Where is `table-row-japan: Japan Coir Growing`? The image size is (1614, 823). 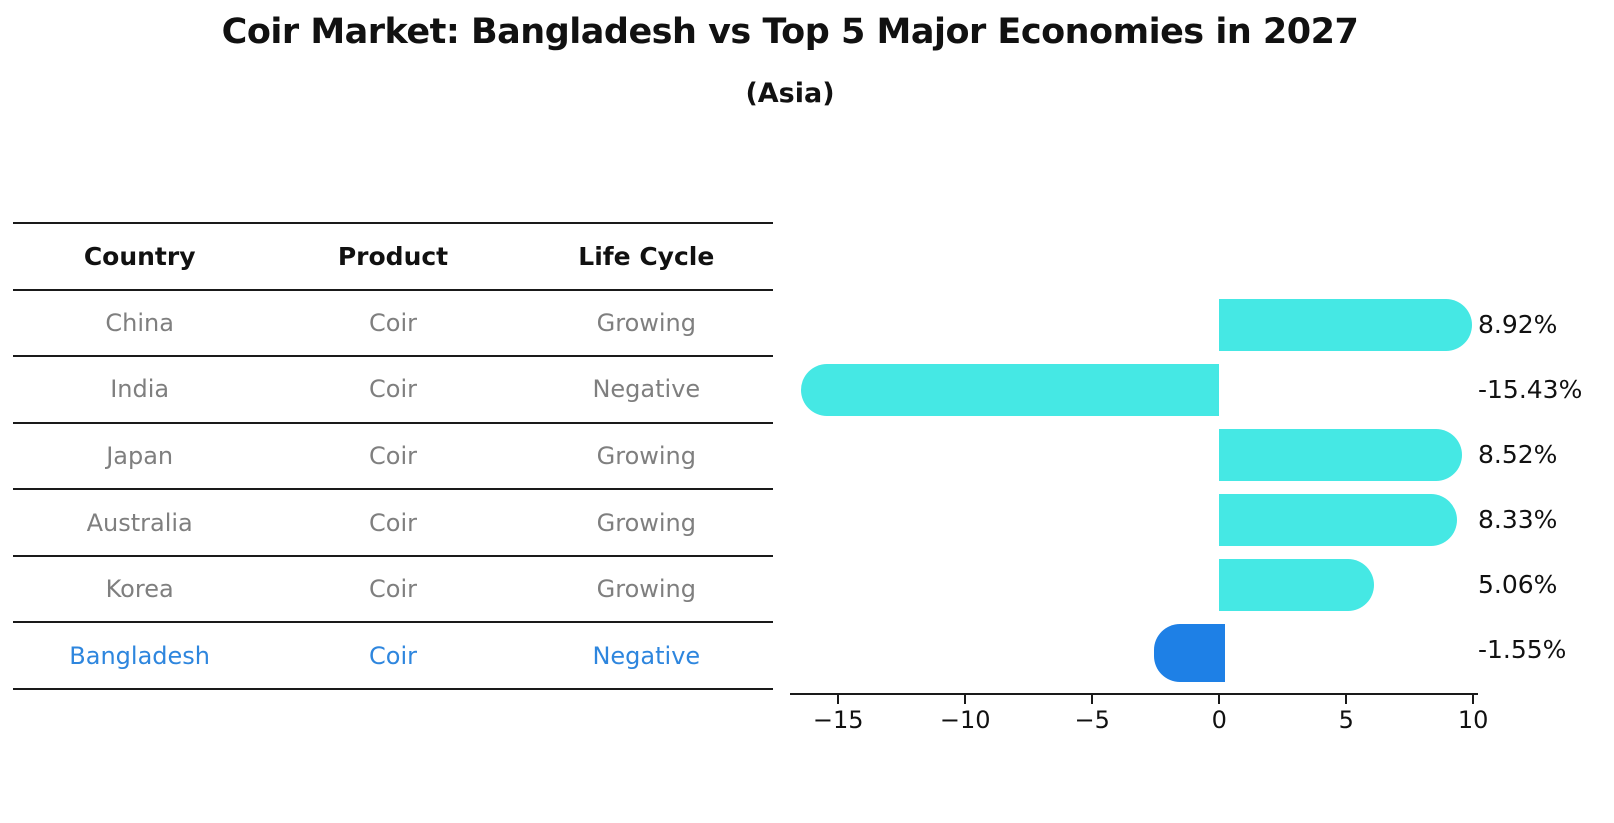 table-row-japan: Japan Coir Growing is located at coordinates (393, 457).